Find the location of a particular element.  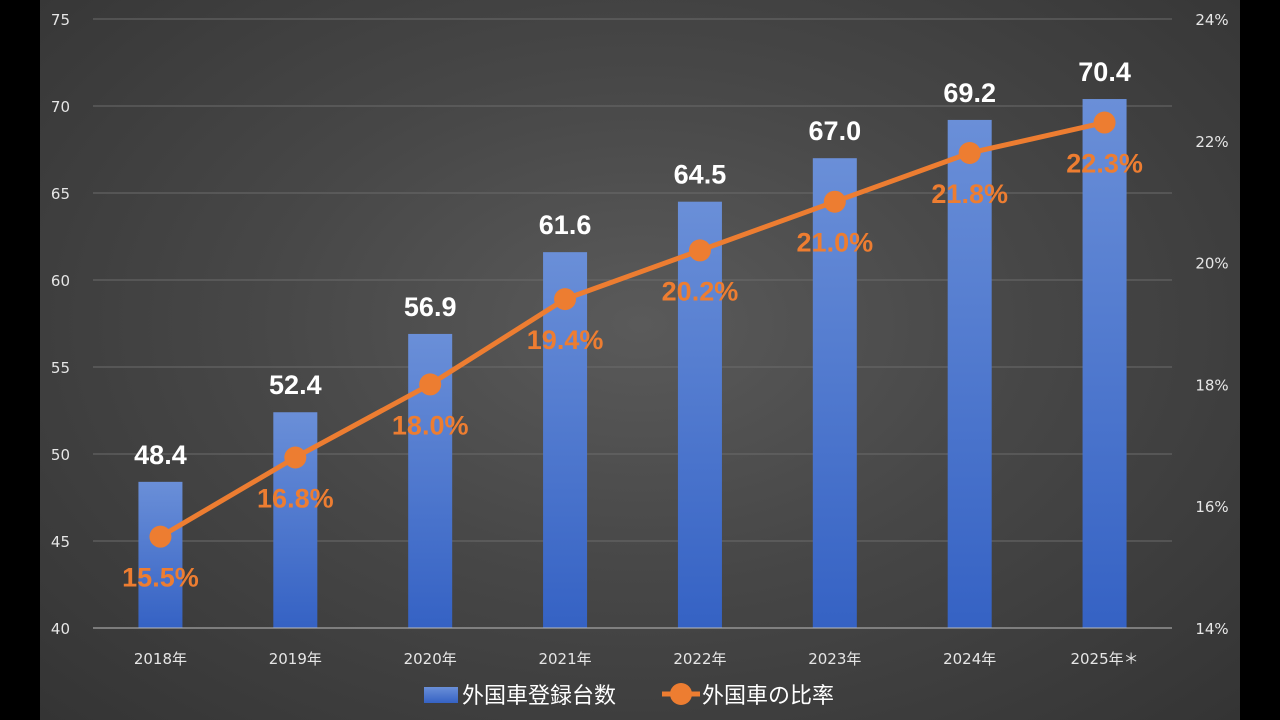

legend-line-marker is located at coordinates (681, 694).